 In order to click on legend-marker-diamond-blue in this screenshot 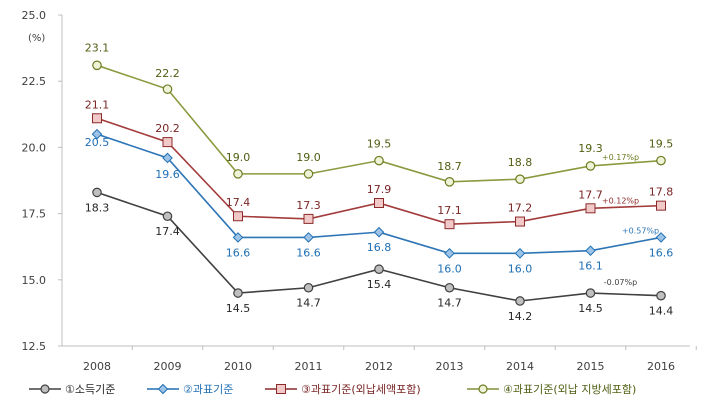, I will do `click(163, 389)`.